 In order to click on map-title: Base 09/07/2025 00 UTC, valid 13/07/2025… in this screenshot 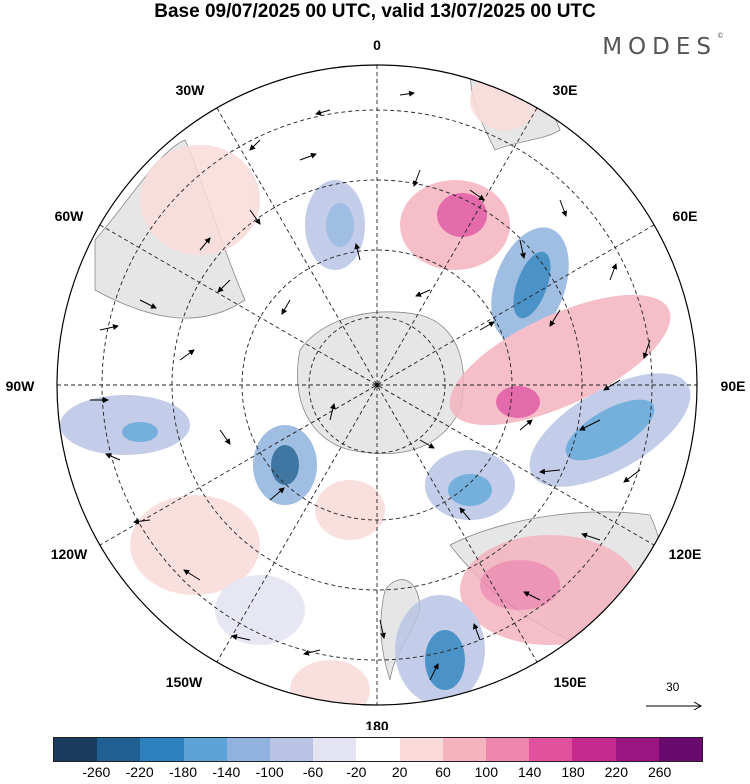, I will do `click(375, 11)`.